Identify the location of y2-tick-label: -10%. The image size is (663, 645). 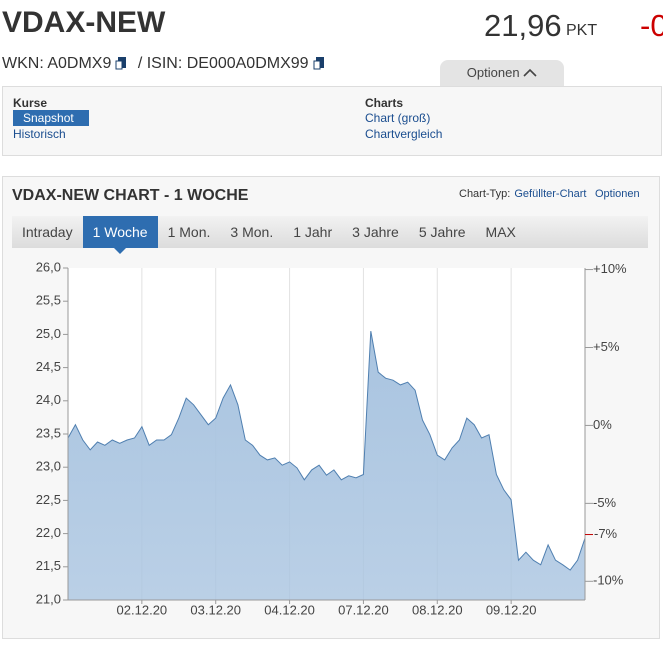
(608, 580).